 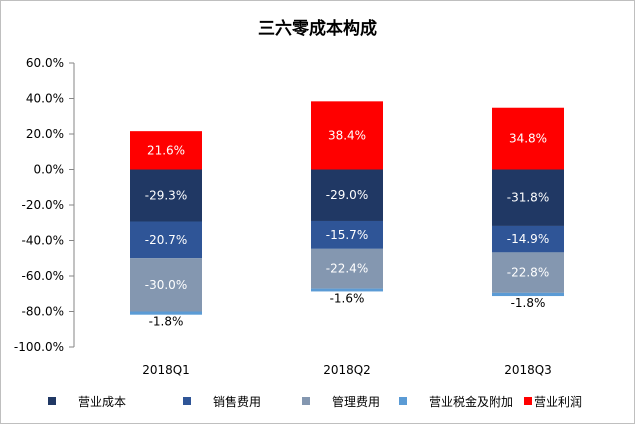 I want to click on legend-item: 销售费用, so click(x=222, y=401).